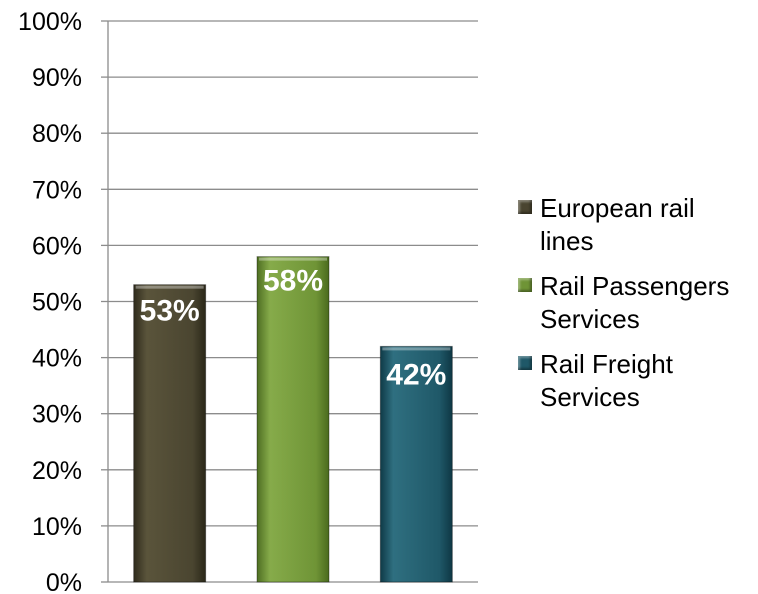  I want to click on y-tick-label: 40%, so click(57, 359).